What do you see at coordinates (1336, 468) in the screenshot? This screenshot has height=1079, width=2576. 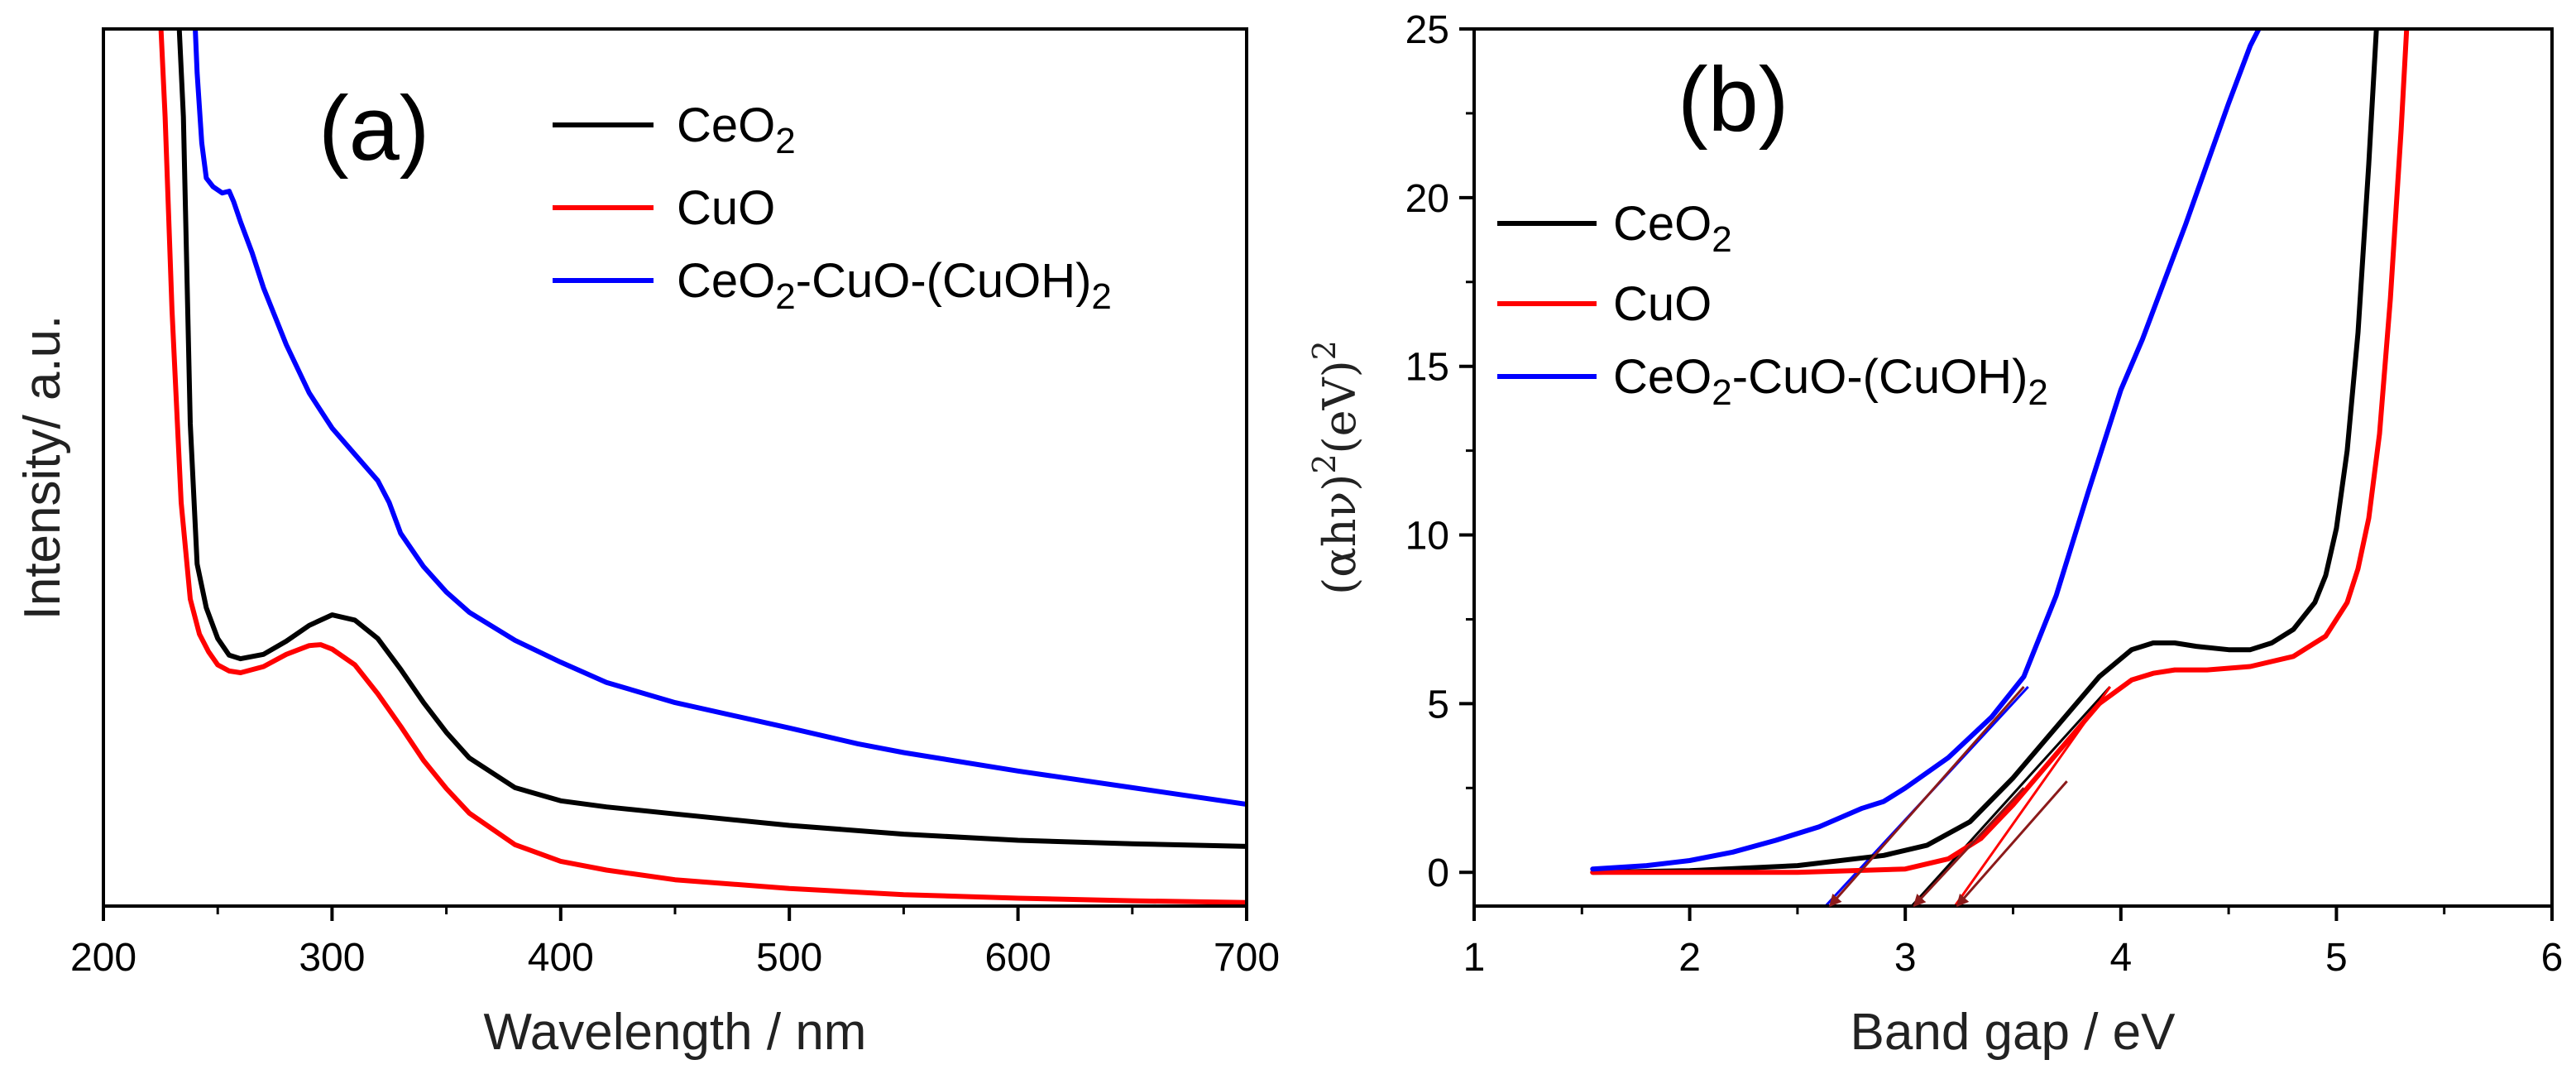 I see `panel-b-y-axis-label: (αhν)2(eV)2` at bounding box center [1336, 468].